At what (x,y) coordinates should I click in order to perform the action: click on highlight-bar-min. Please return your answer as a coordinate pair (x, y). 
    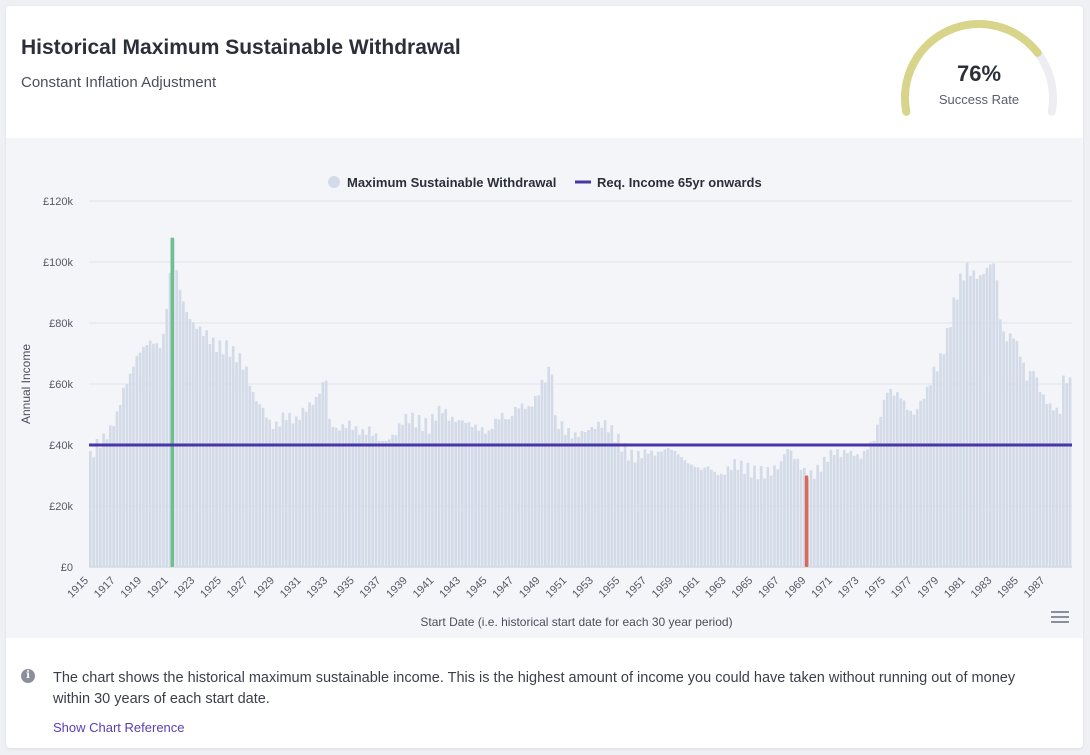
    Looking at the image, I should click on (806, 521).